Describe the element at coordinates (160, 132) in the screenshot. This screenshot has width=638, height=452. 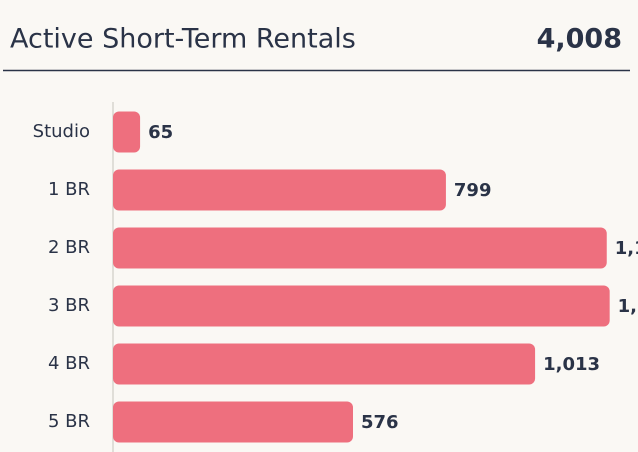
I see `value-label: 65` at that location.